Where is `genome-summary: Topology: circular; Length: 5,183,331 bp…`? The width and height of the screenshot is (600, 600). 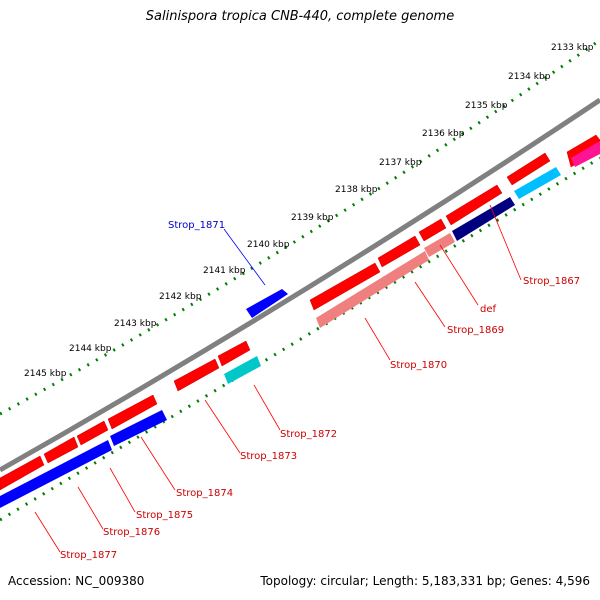 genome-summary: Topology: circular; Length: 5,183,331 bp… is located at coordinates (425, 581).